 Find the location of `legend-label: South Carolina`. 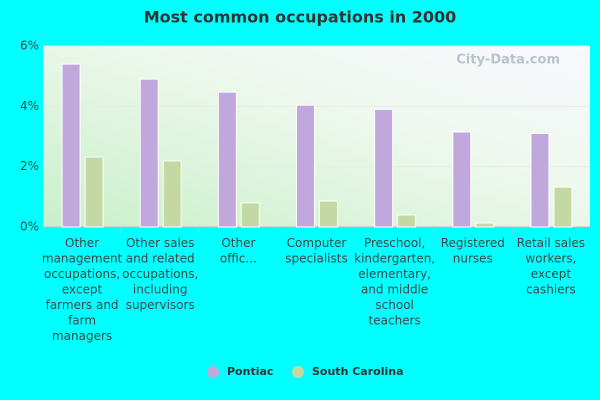

legend-label: South Carolina is located at coordinates (358, 371).